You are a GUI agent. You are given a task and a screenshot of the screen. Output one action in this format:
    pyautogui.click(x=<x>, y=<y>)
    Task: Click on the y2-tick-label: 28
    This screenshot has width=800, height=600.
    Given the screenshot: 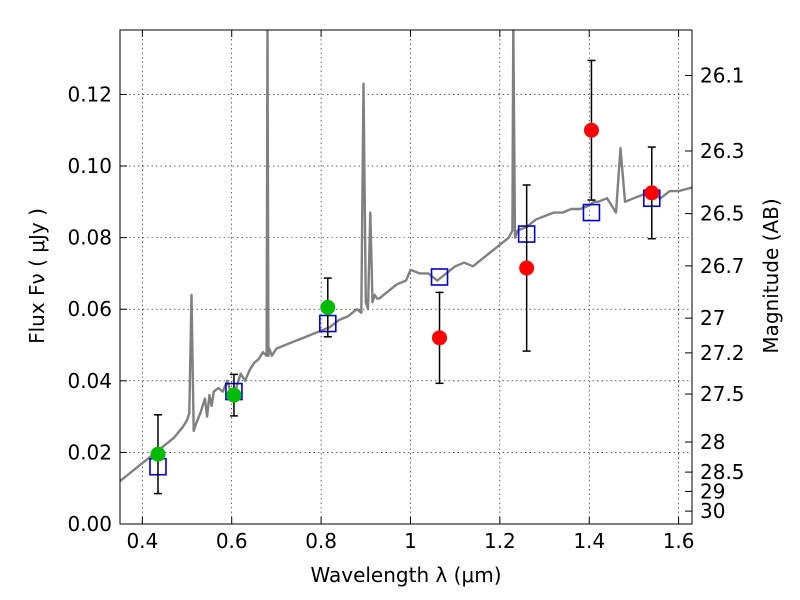 What is the action you would take?
    pyautogui.click(x=712, y=442)
    